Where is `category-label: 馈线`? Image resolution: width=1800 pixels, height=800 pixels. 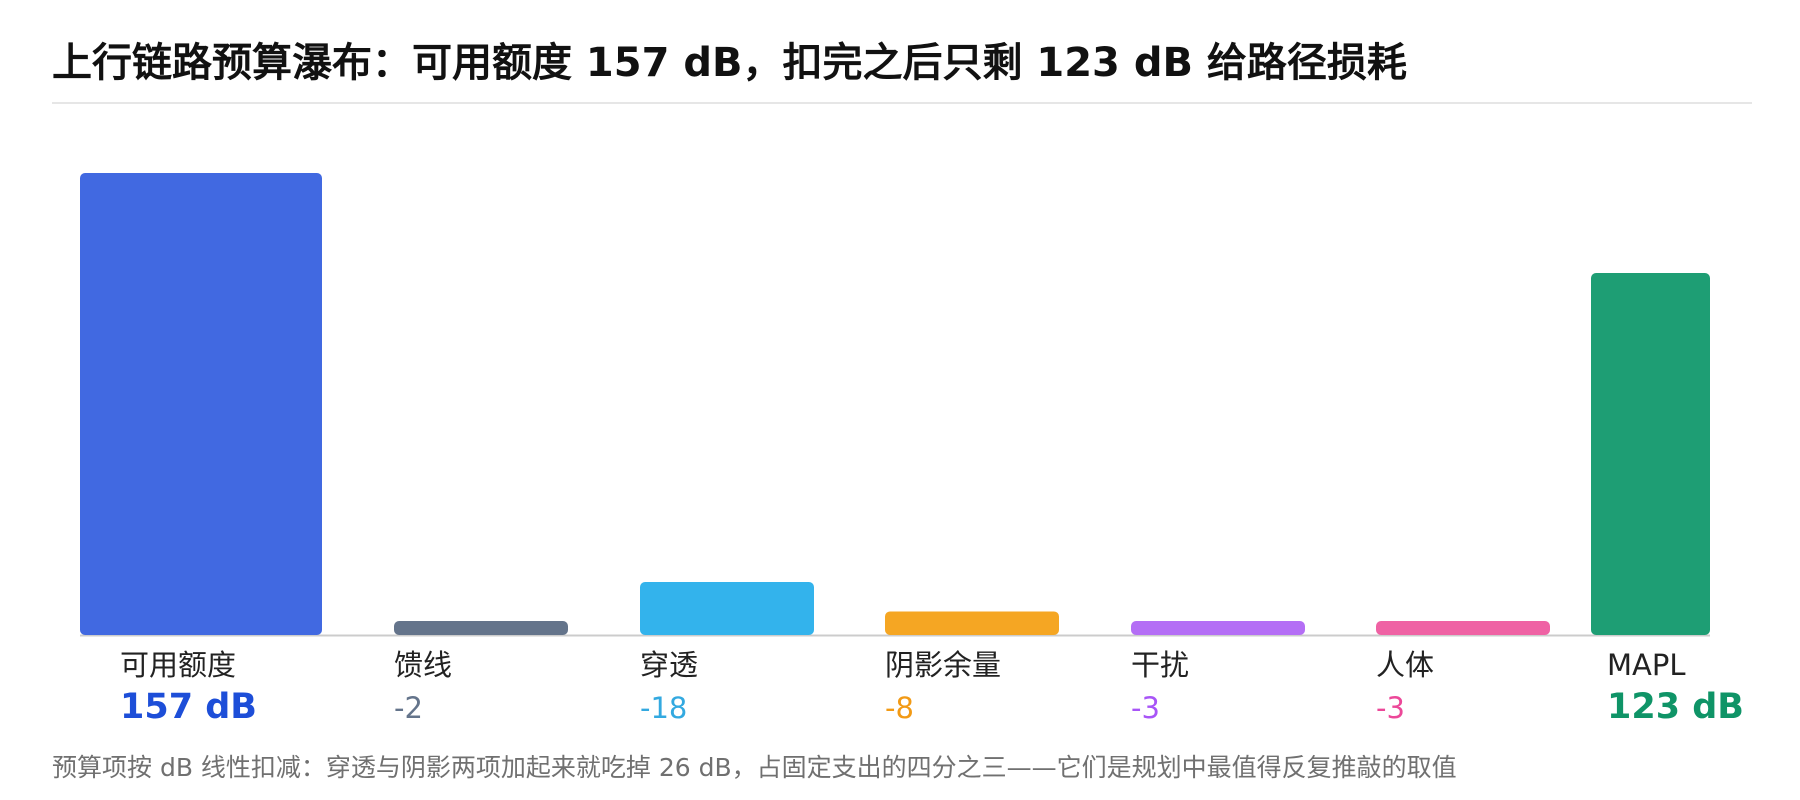
category-label: 馈线 is located at coordinates (423, 665).